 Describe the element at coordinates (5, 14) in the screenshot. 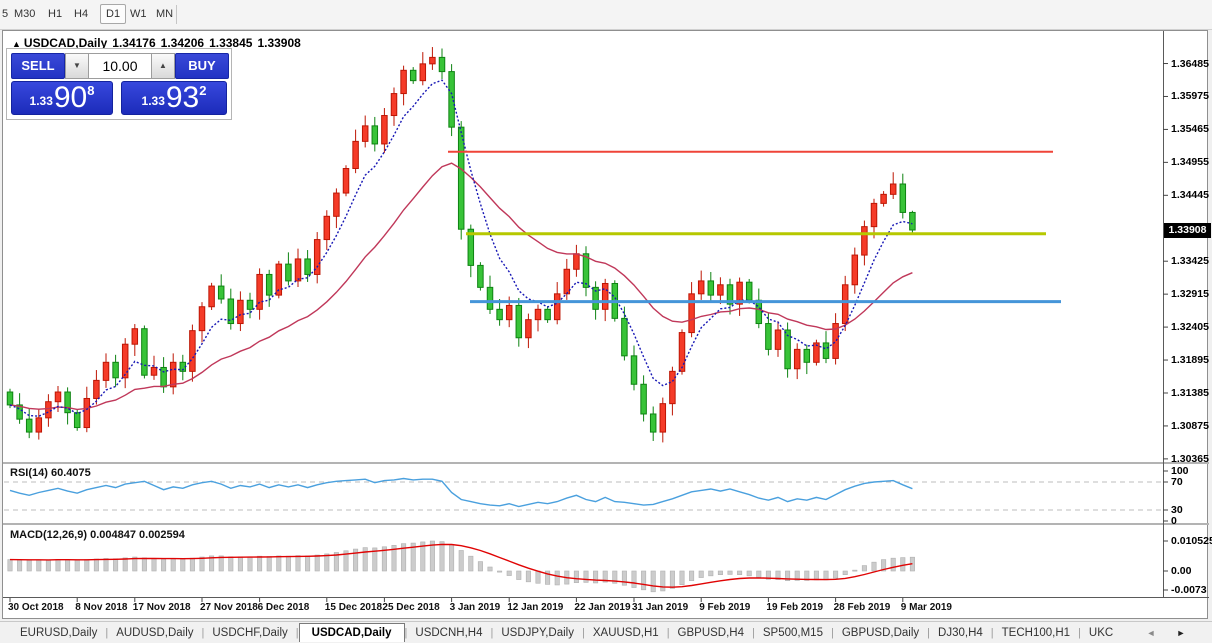

I see `timeframe-button-5: 5` at that location.